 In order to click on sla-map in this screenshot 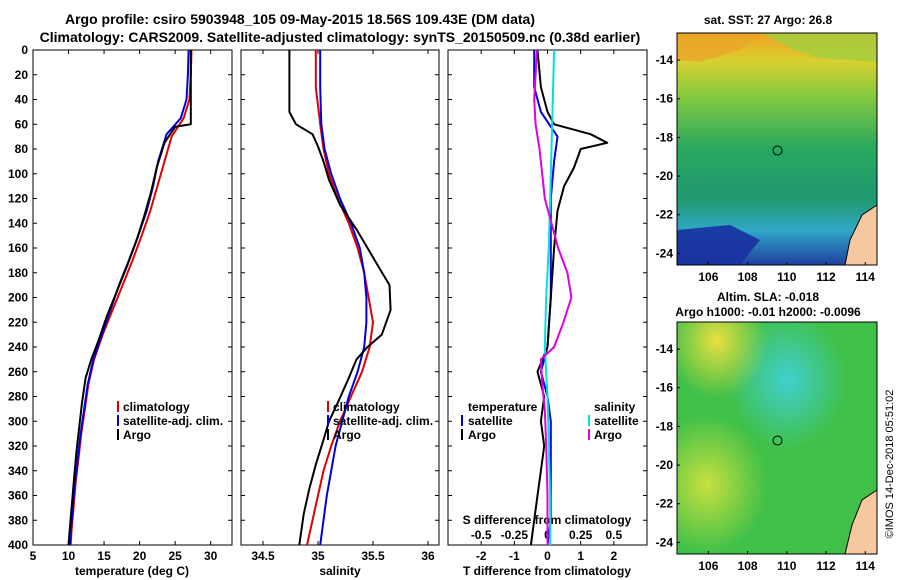, I will do `click(777, 438)`.